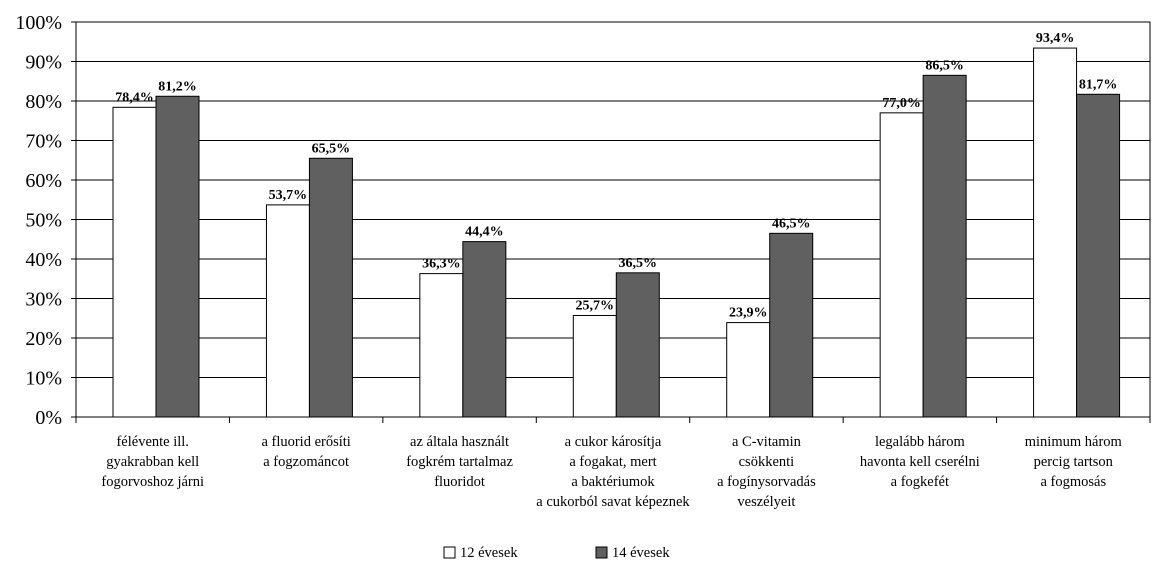 The height and width of the screenshot is (566, 1155). Describe the element at coordinates (152, 442) in the screenshot. I see `category-label: félévente ill.` at that location.